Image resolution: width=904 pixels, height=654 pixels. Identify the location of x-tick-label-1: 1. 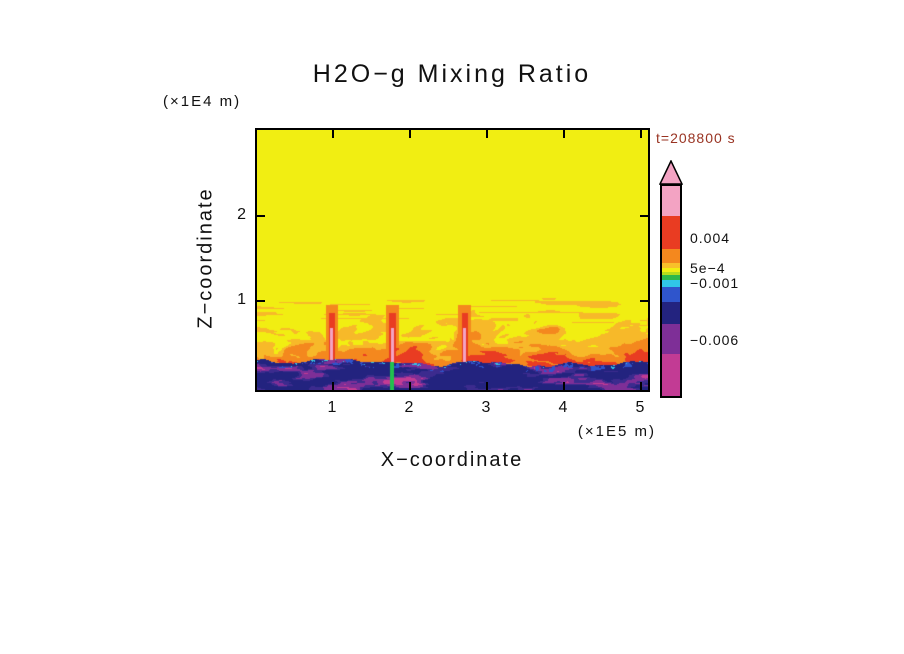
(332, 407).